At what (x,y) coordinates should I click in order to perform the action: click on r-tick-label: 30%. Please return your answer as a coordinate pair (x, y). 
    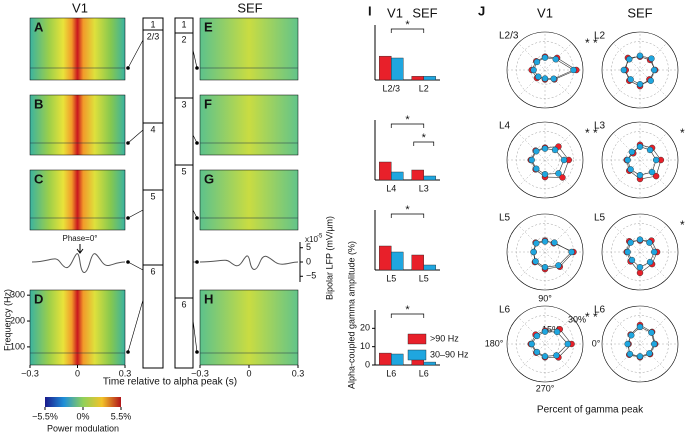
    Looking at the image, I should click on (577, 319).